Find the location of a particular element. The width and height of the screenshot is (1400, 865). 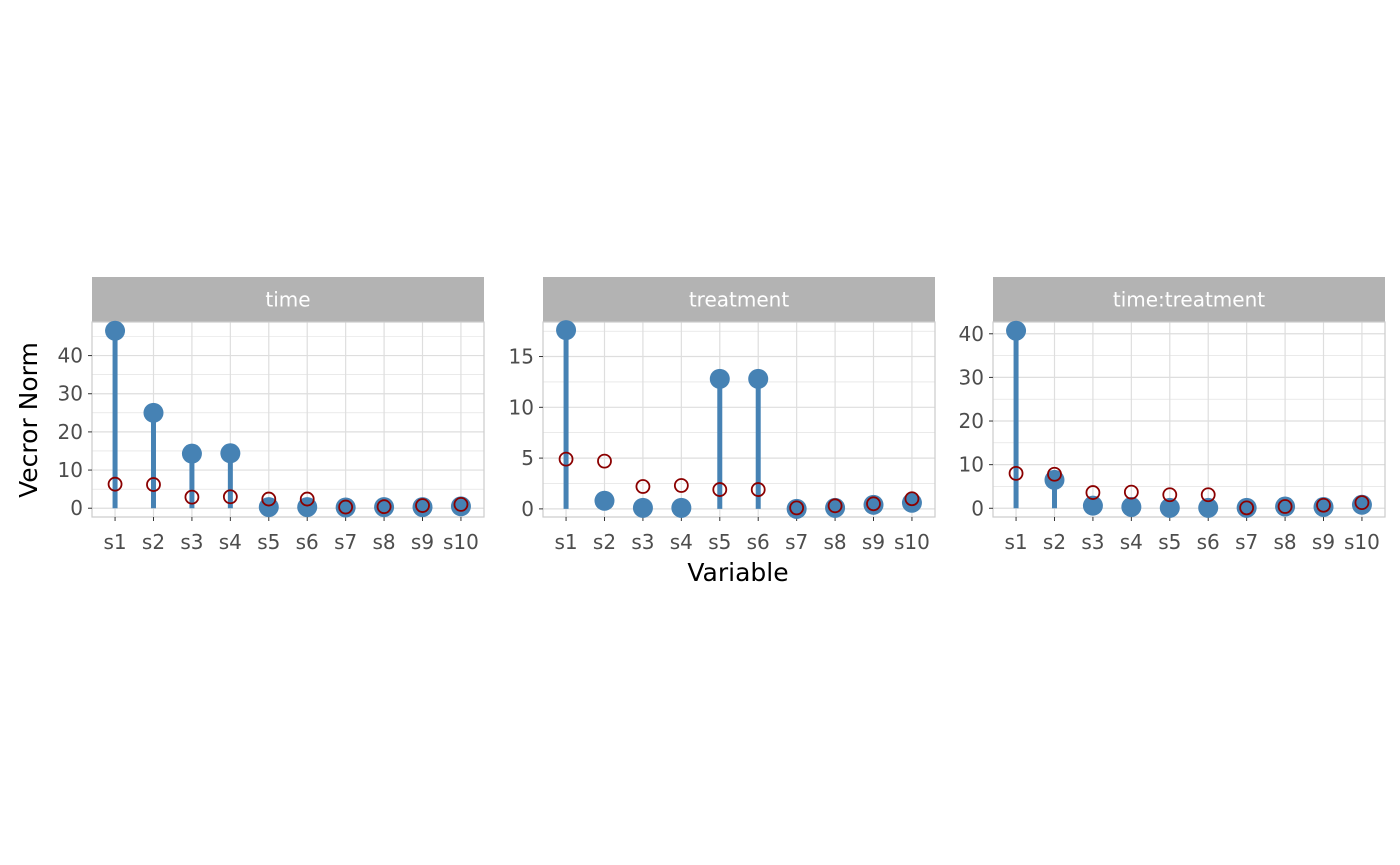

y-tick-label: 5 is located at coordinates (527, 458).